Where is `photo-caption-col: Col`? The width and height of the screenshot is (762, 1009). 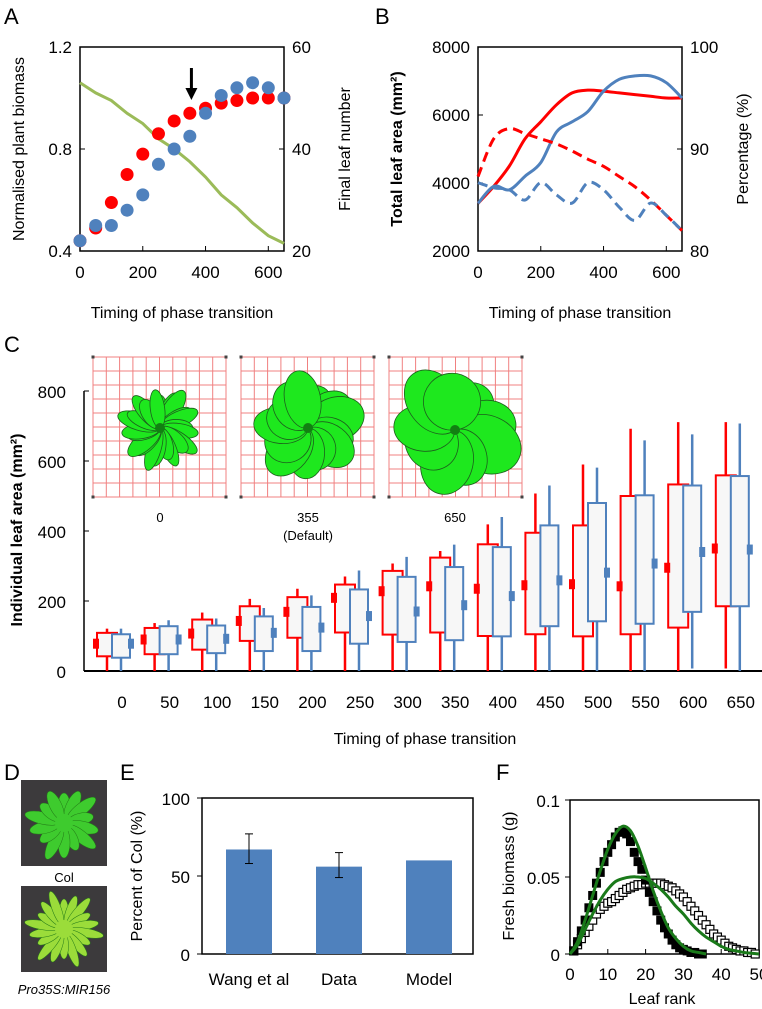
photo-caption-col: Col is located at coordinates (64, 877).